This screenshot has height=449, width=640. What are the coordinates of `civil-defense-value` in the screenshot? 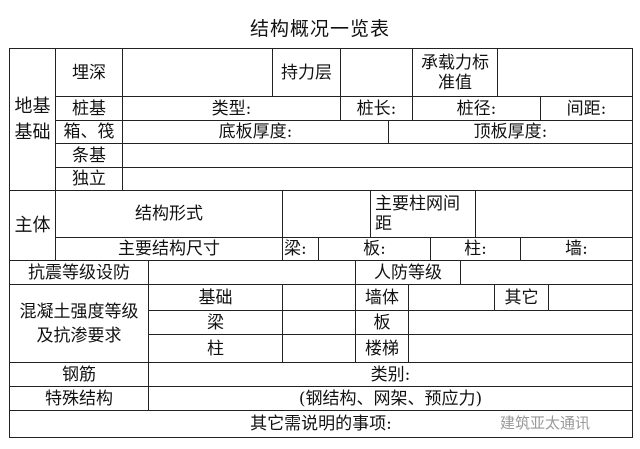 It's located at (546, 272).